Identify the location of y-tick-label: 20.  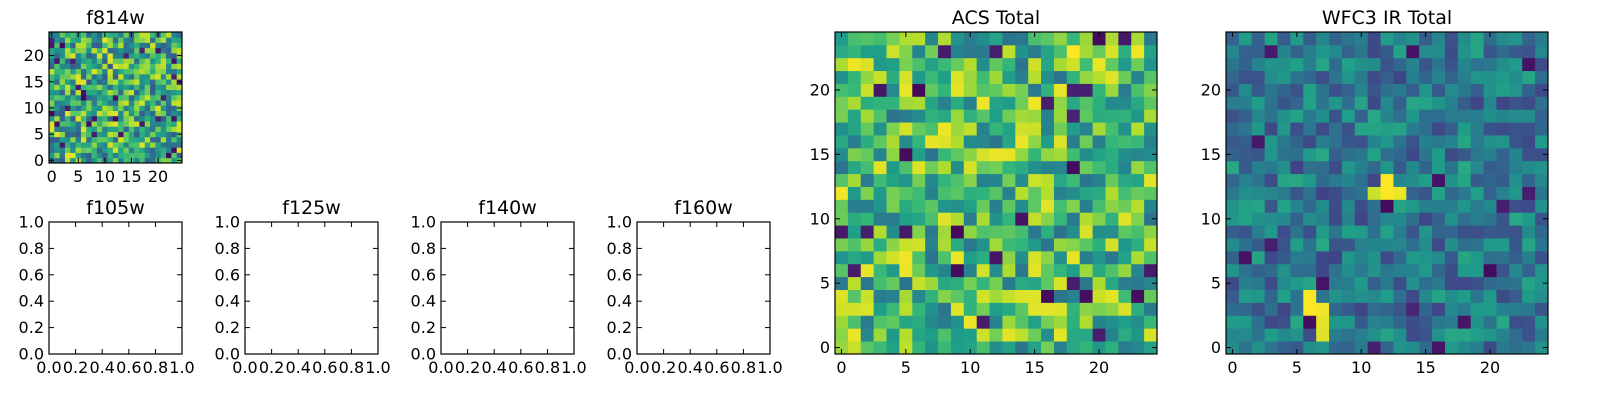
(820, 89).